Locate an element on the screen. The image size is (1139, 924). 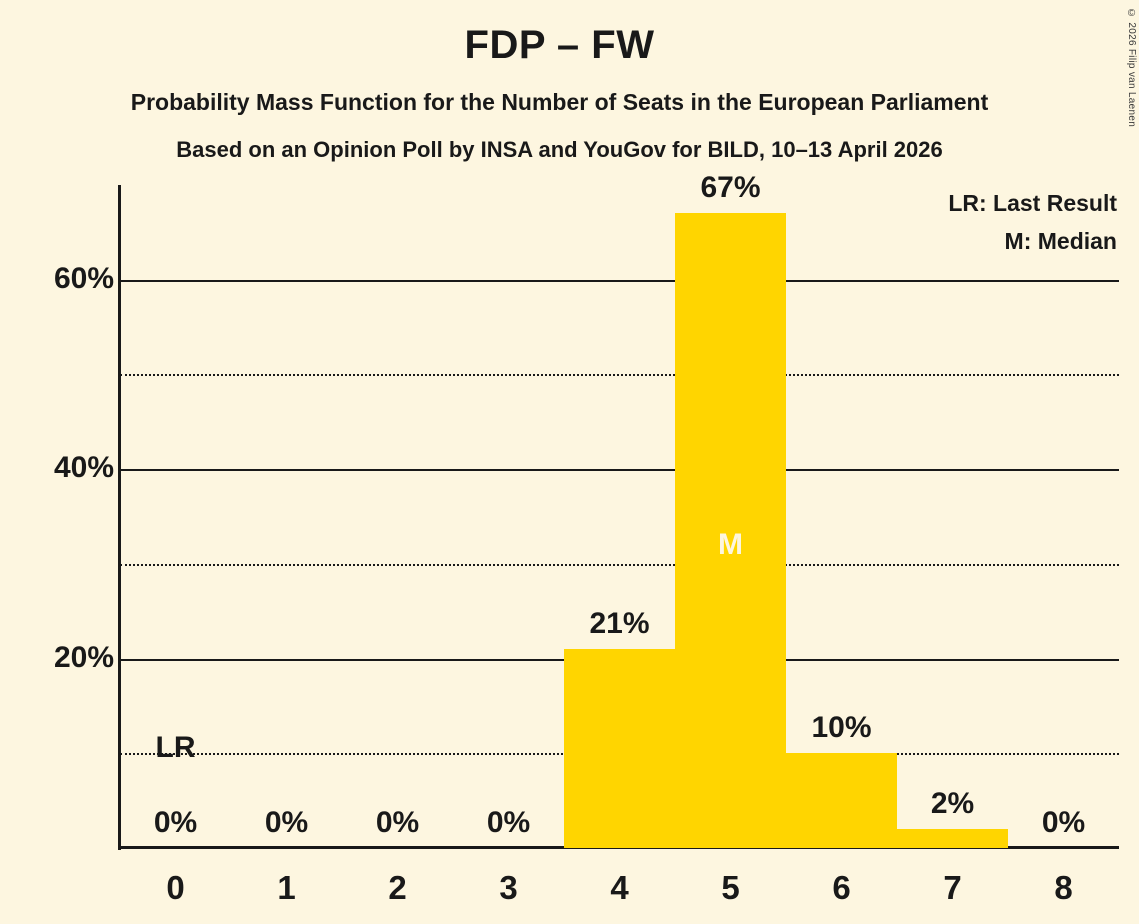
bar-value-label-2: 0% is located at coordinates (397, 822).